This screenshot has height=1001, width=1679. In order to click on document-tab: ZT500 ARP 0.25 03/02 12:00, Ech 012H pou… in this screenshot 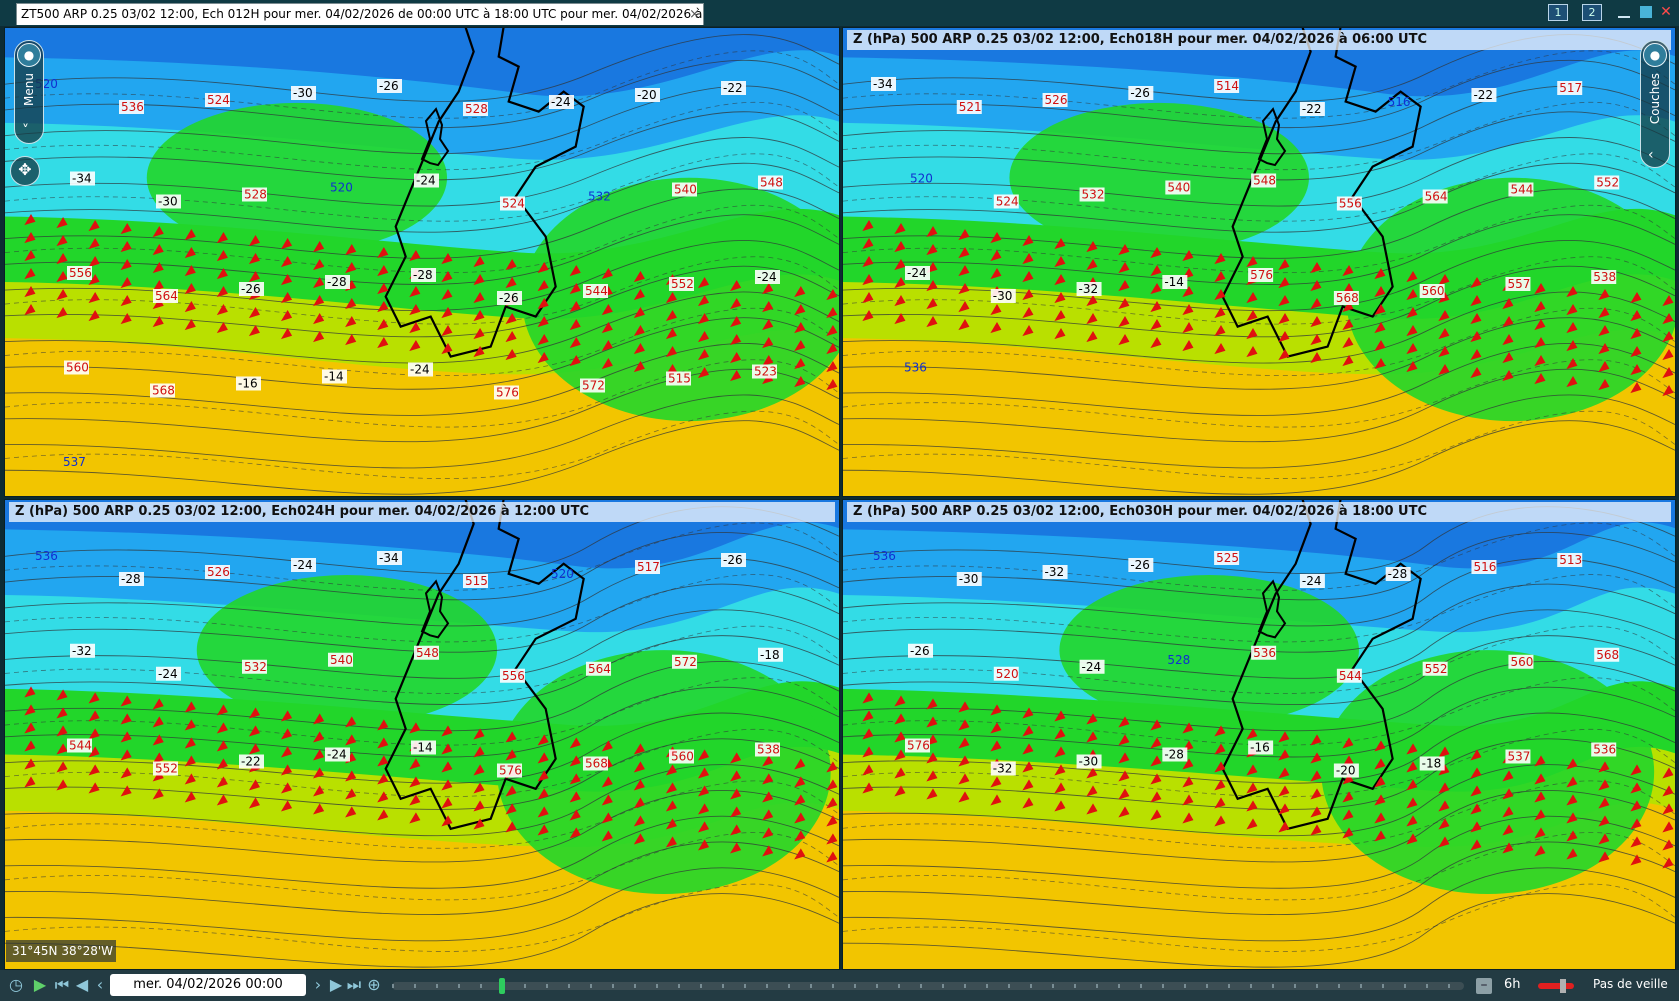, I will do `click(360, 14)`.